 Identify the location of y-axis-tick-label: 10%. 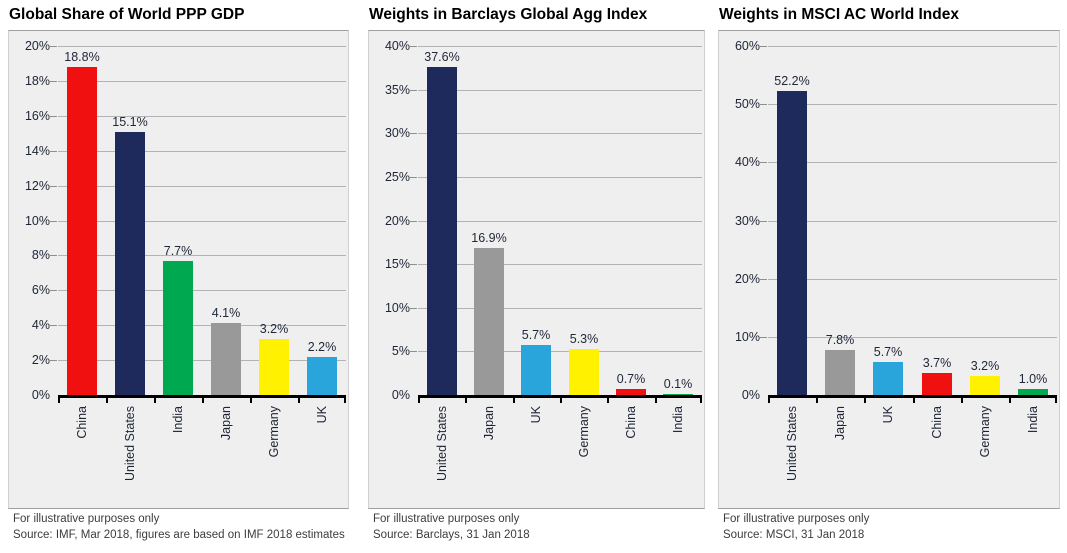
(397, 307).